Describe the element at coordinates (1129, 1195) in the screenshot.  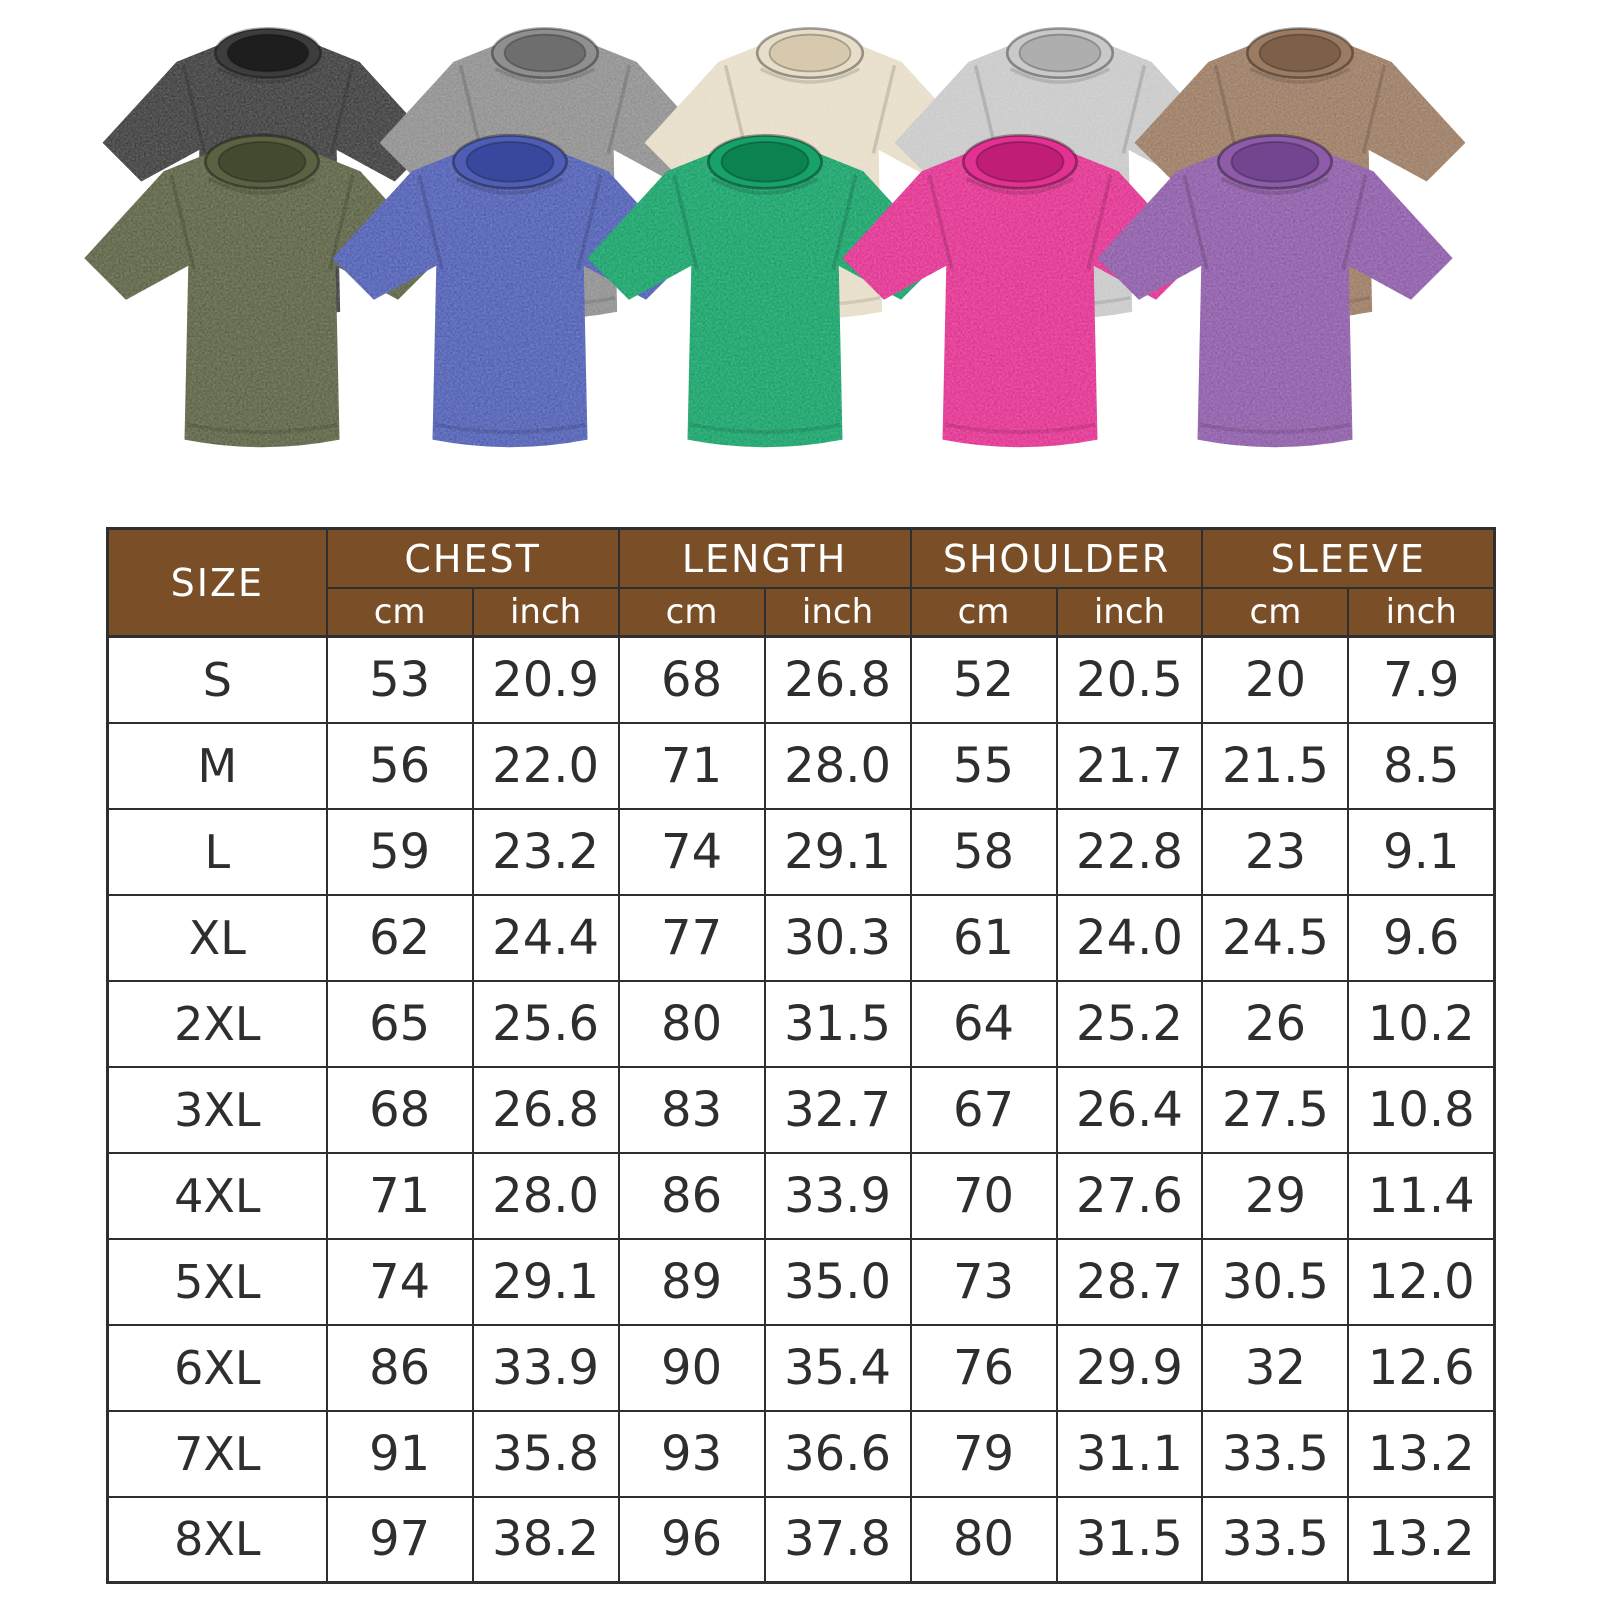
I see `shoulder-inch-cell: 27.6` at that location.